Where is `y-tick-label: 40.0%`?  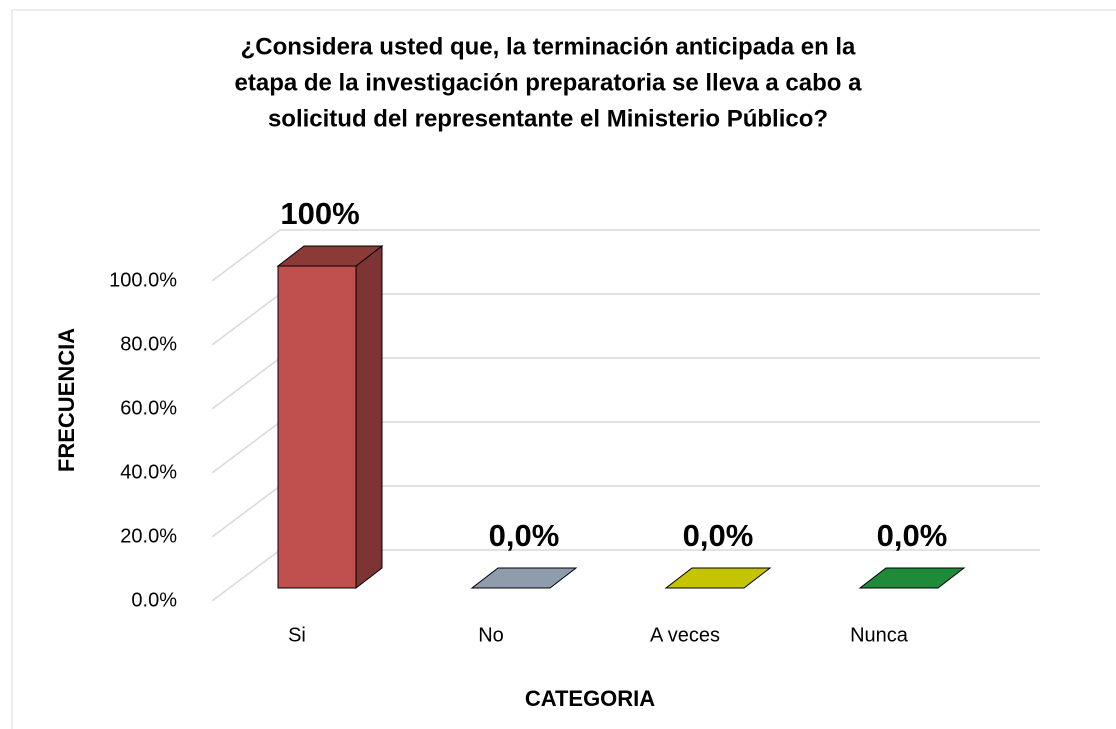 y-tick-label: 40.0% is located at coordinates (148, 472).